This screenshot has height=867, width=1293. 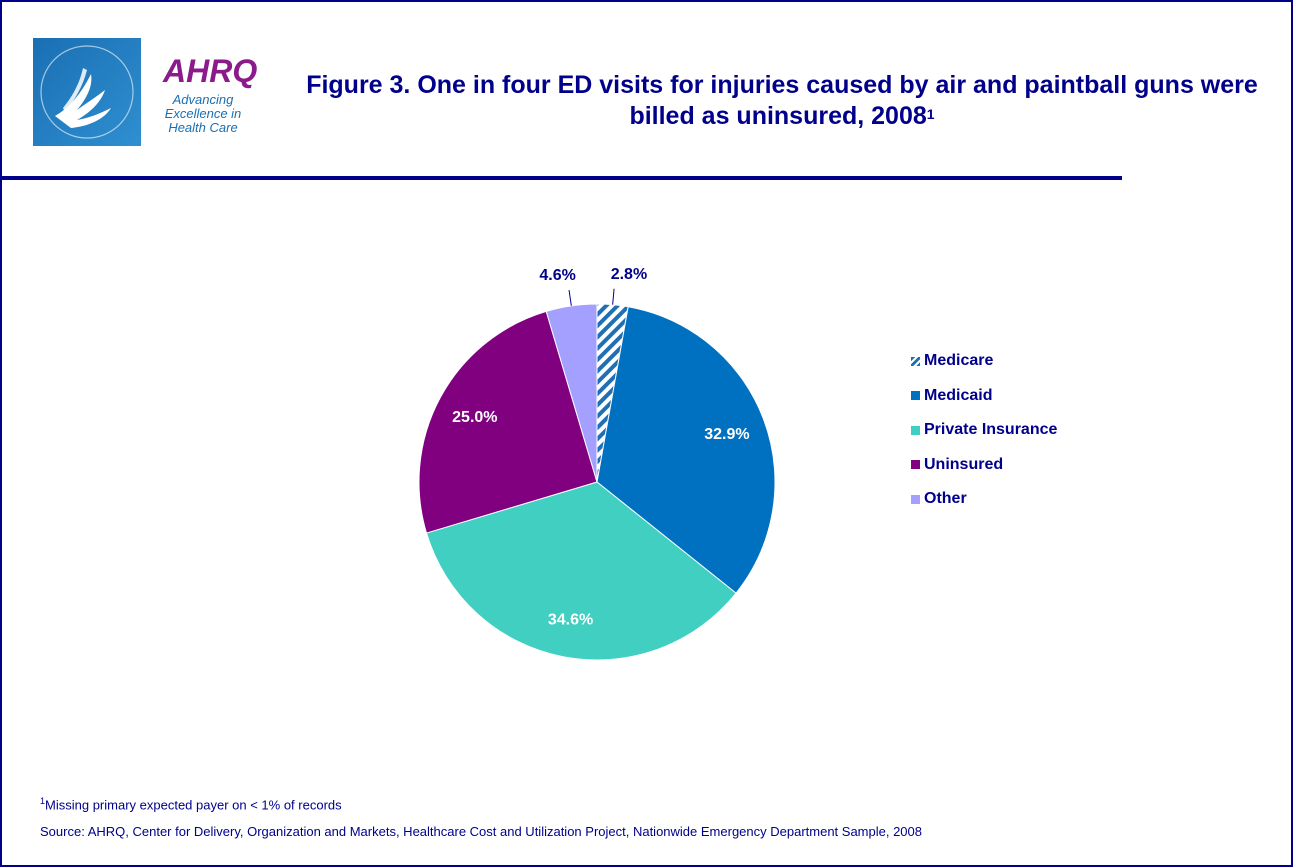 What do you see at coordinates (508, 422) in the screenshot?
I see `pie-slice-uninsured` at bounding box center [508, 422].